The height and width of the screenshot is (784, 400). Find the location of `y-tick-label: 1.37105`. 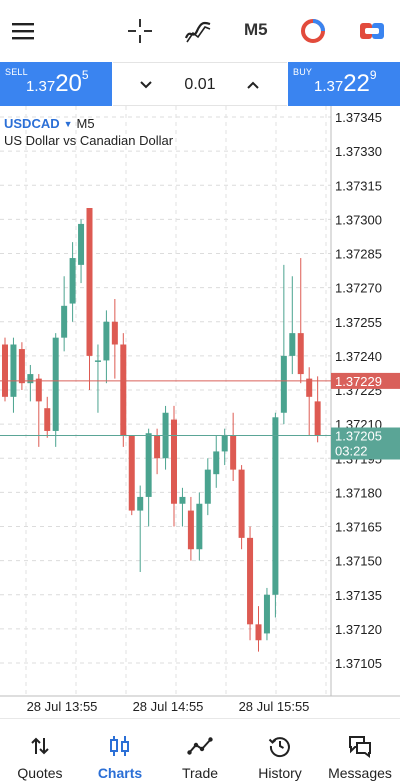

y-tick-label: 1.37105 is located at coordinates (358, 663).